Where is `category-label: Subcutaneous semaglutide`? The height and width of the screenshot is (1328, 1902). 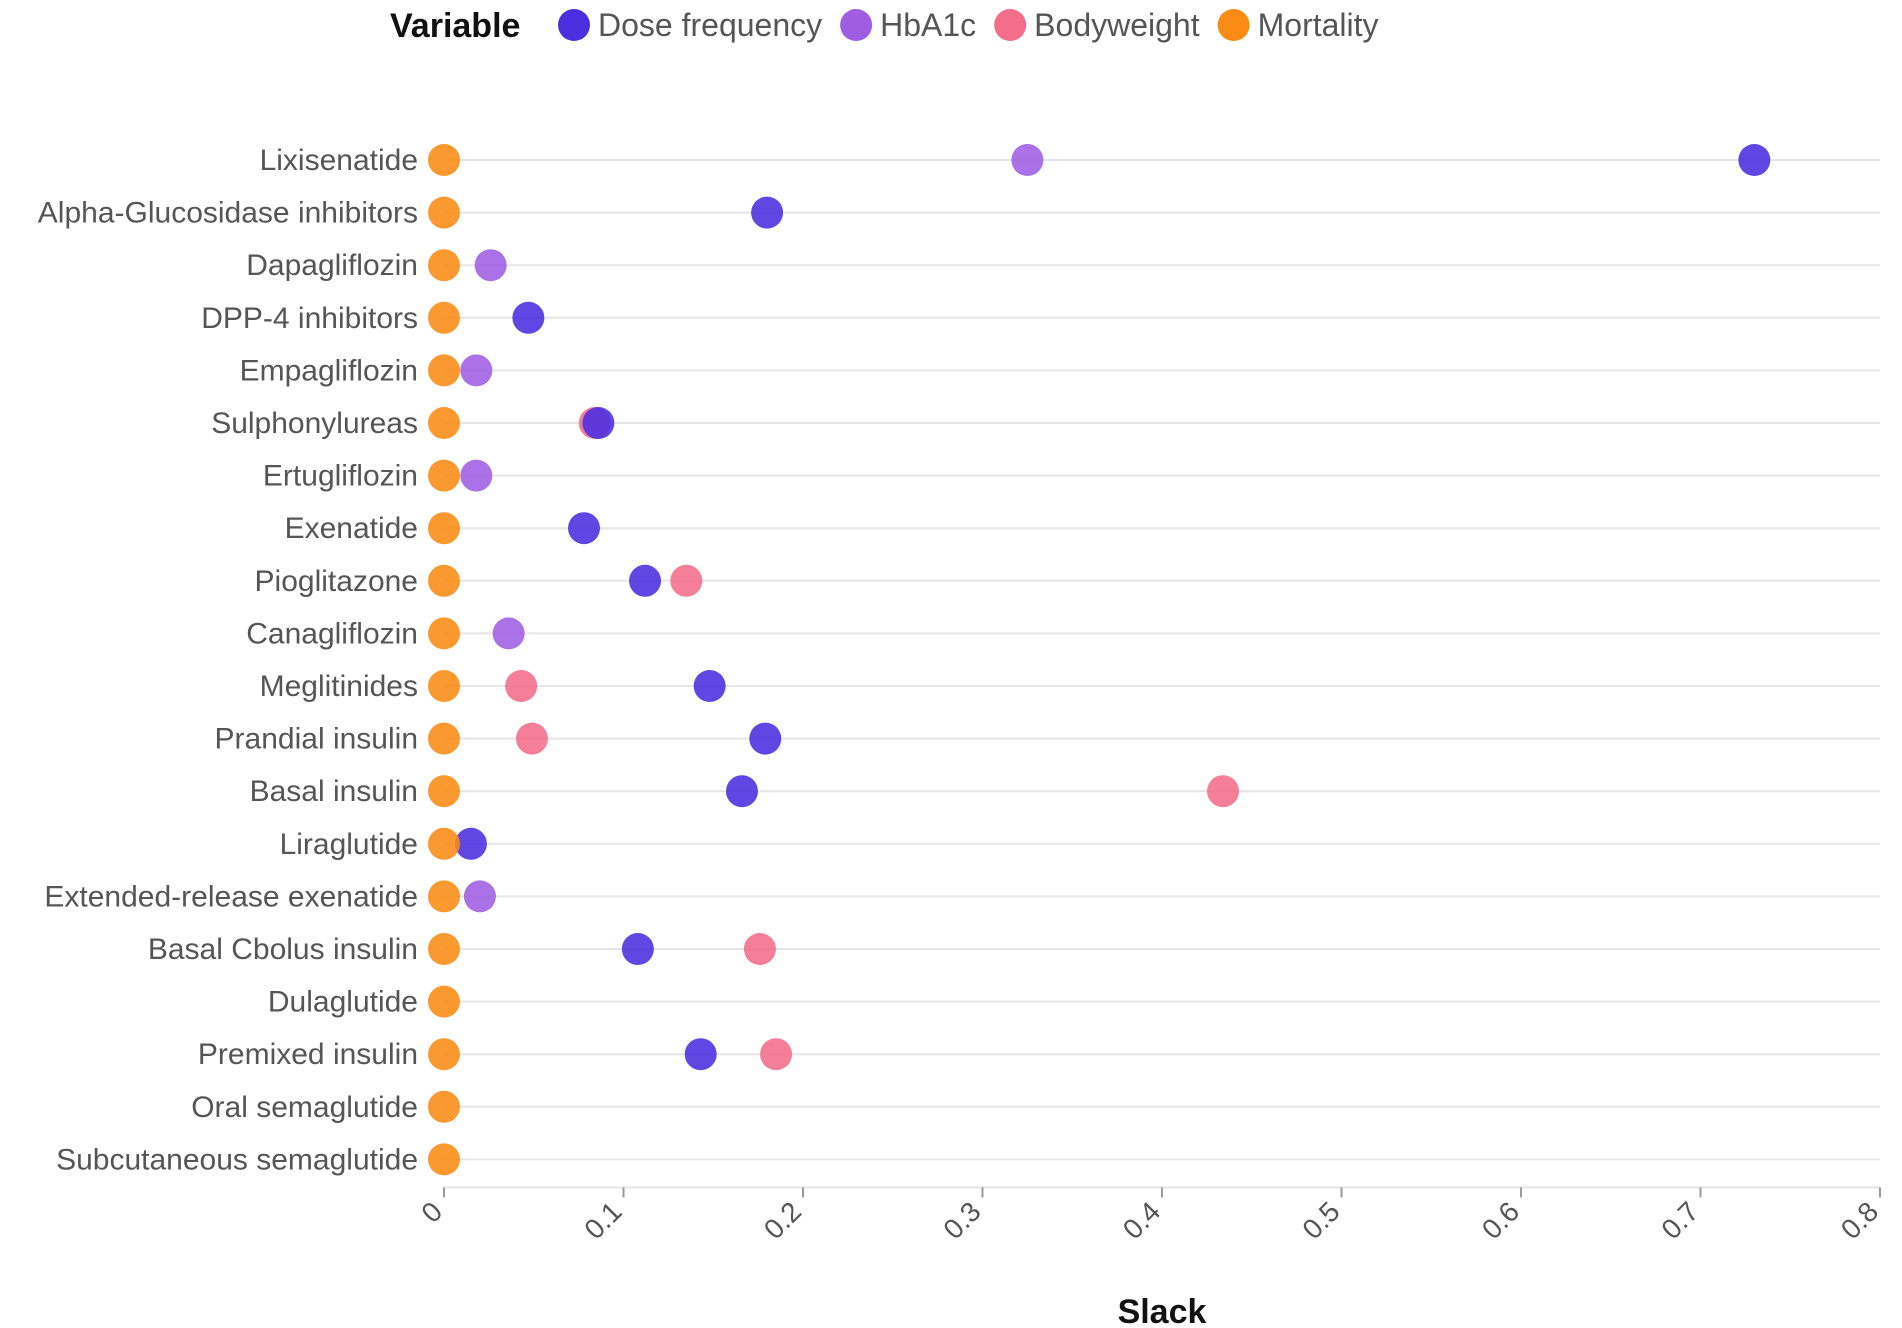
category-label: Subcutaneous semaglutide is located at coordinates (237, 1159).